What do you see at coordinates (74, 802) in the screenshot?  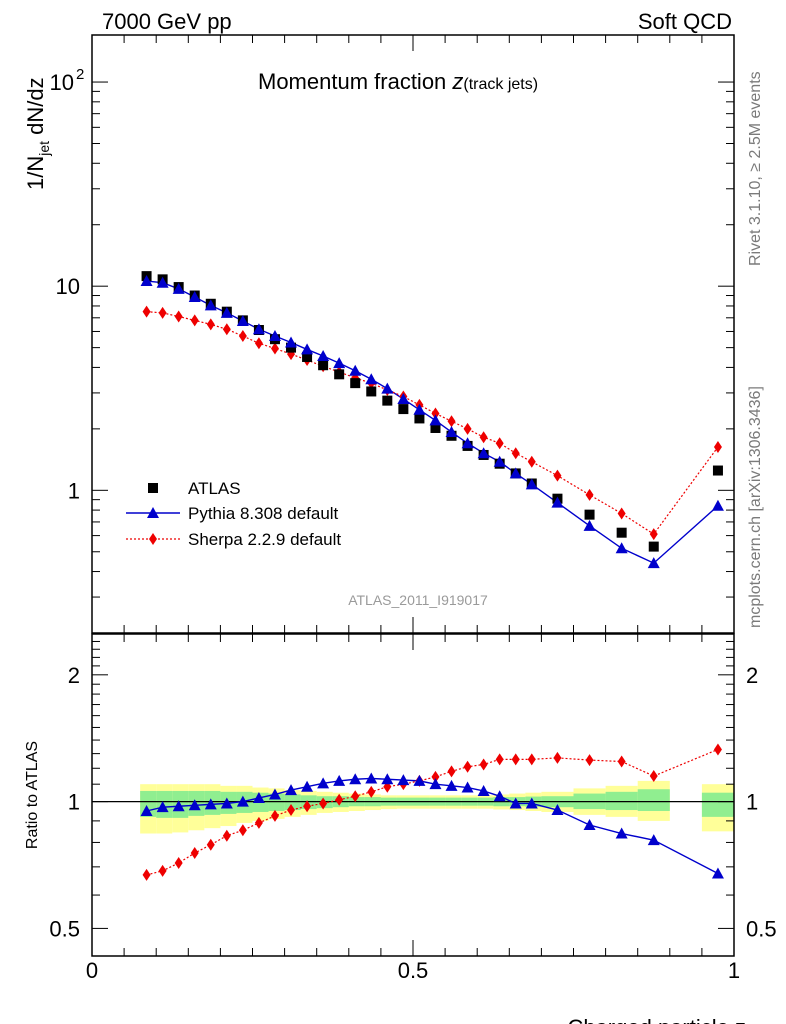 I see `ratio-y-tick-label-left: 1` at bounding box center [74, 802].